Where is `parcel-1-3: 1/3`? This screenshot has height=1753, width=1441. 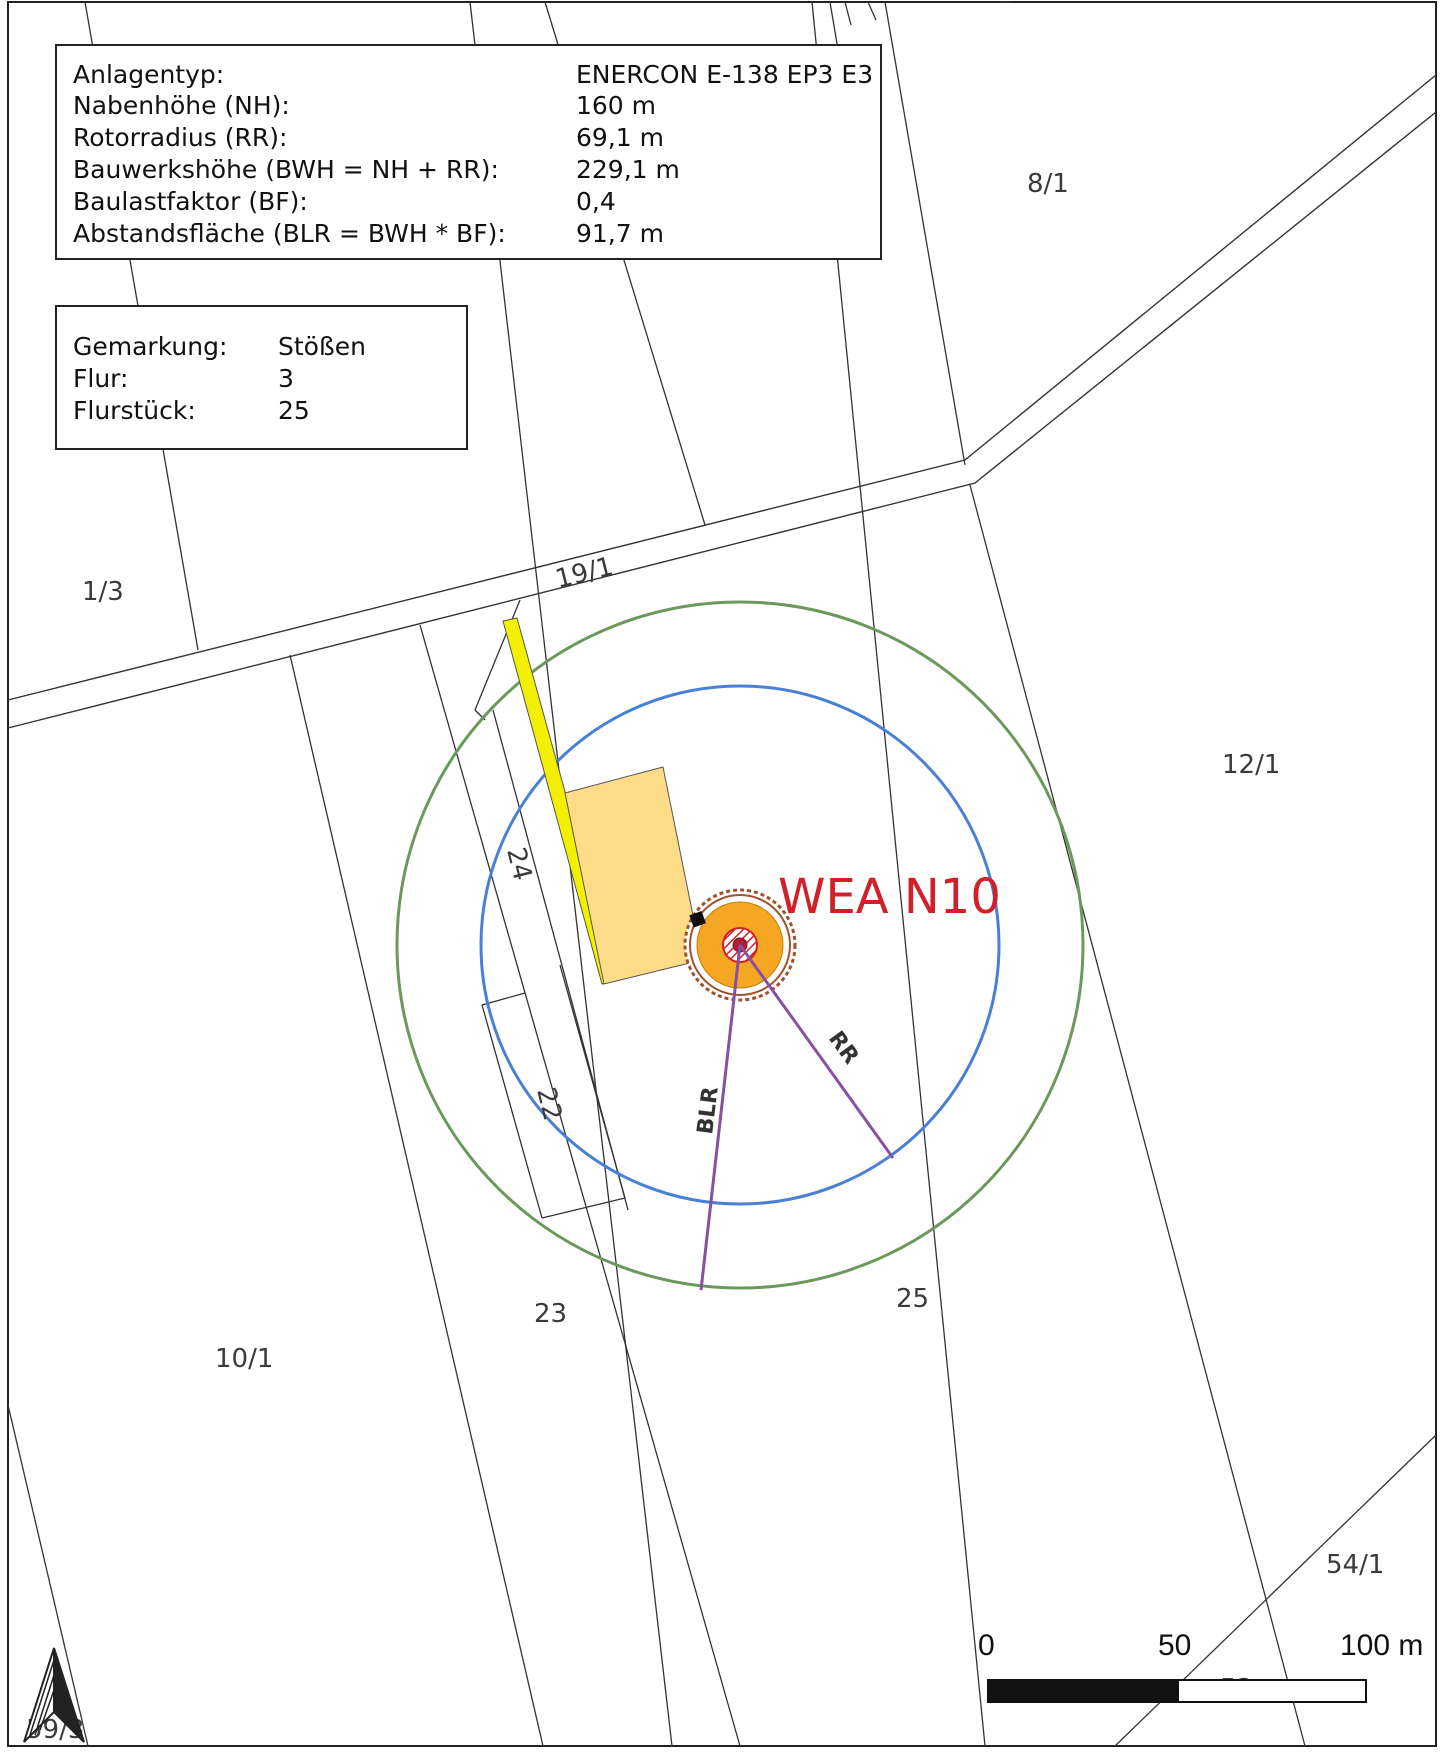 parcel-1-3: 1/3 is located at coordinates (103, 592).